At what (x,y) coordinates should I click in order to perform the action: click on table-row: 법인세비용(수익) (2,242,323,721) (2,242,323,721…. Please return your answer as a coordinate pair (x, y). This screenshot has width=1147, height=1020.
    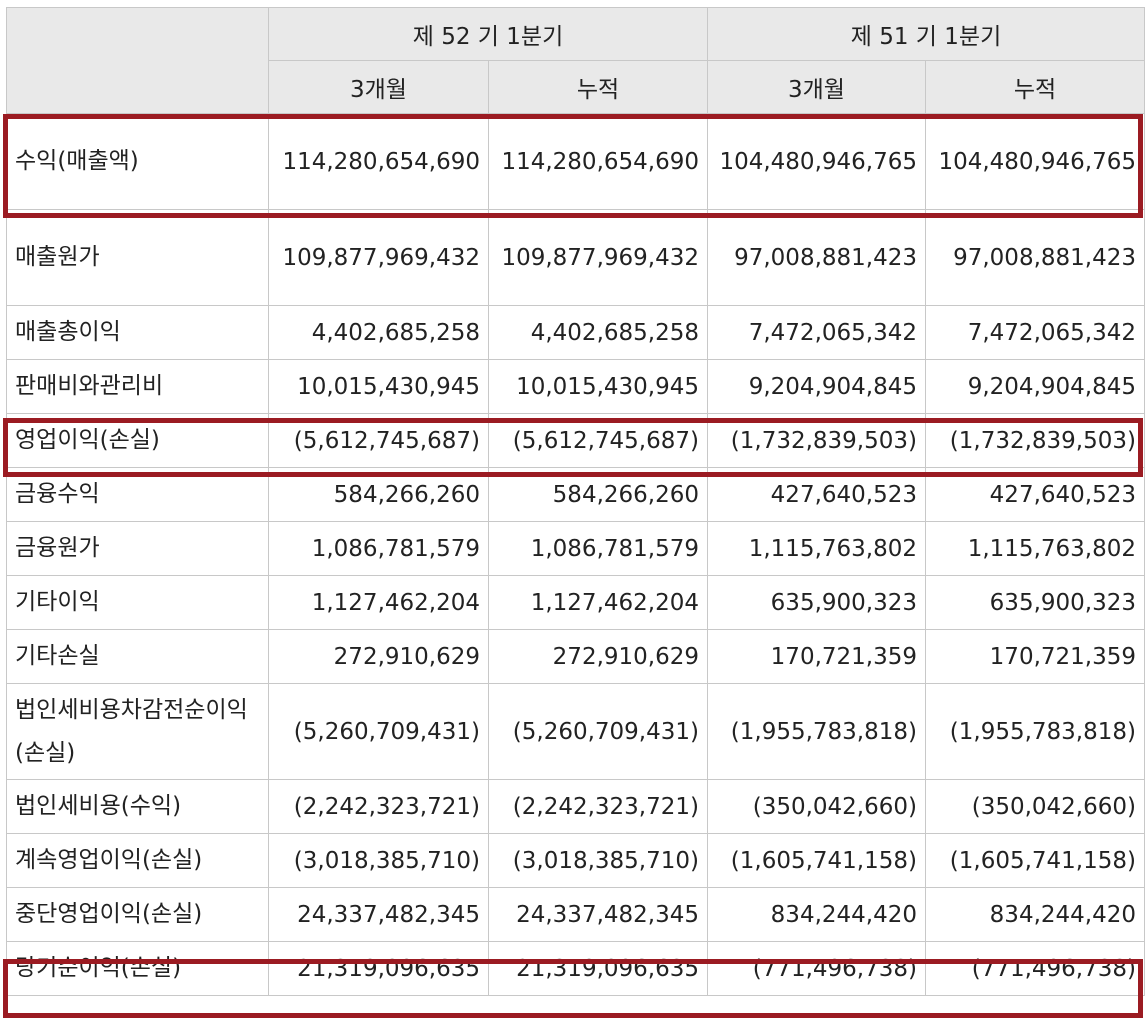
    Looking at the image, I should click on (575, 806).